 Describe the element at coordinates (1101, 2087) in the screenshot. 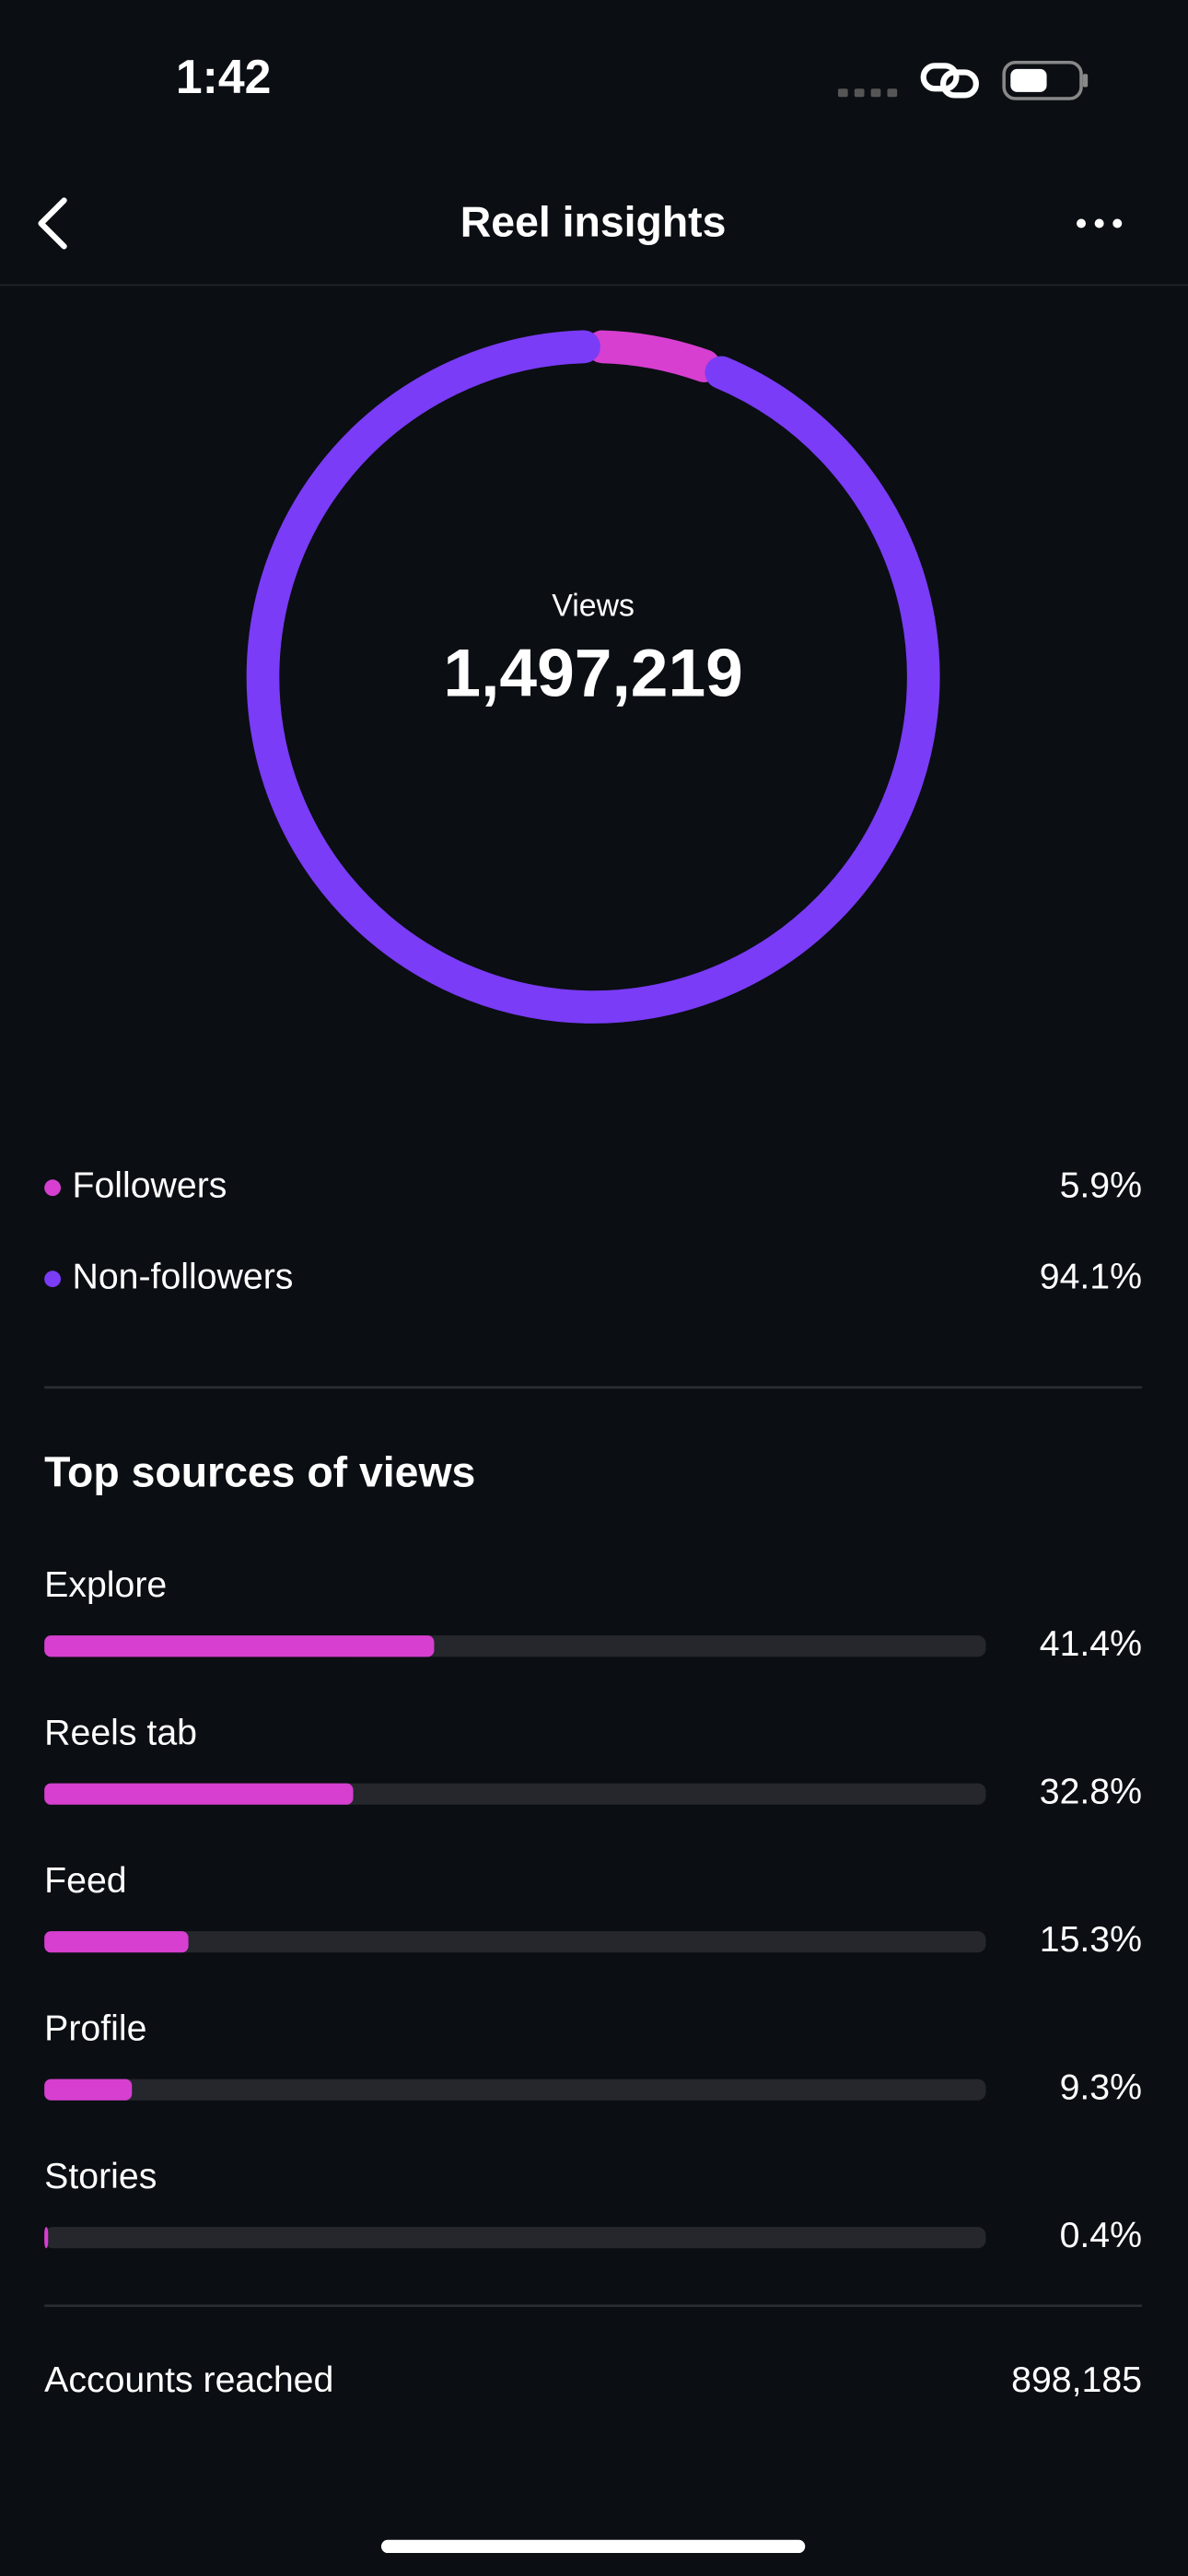

I see `source-value: 9.3%` at that location.